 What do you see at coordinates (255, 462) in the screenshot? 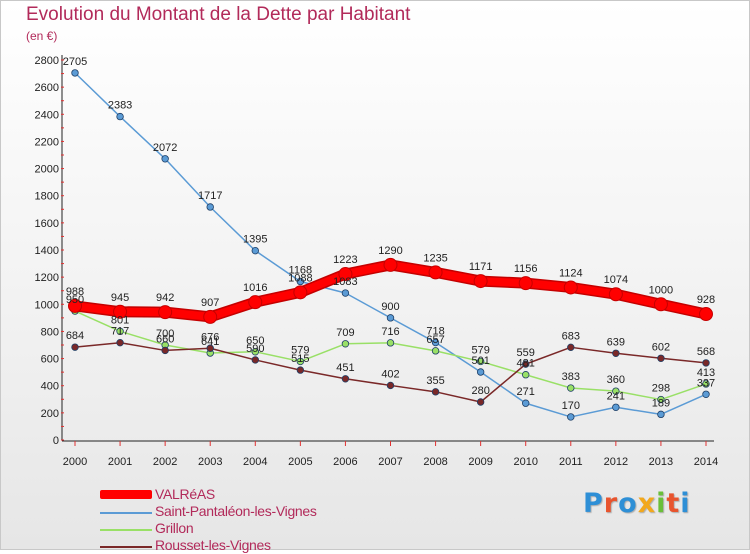
I see `x-tick-label: 2004` at bounding box center [255, 462].